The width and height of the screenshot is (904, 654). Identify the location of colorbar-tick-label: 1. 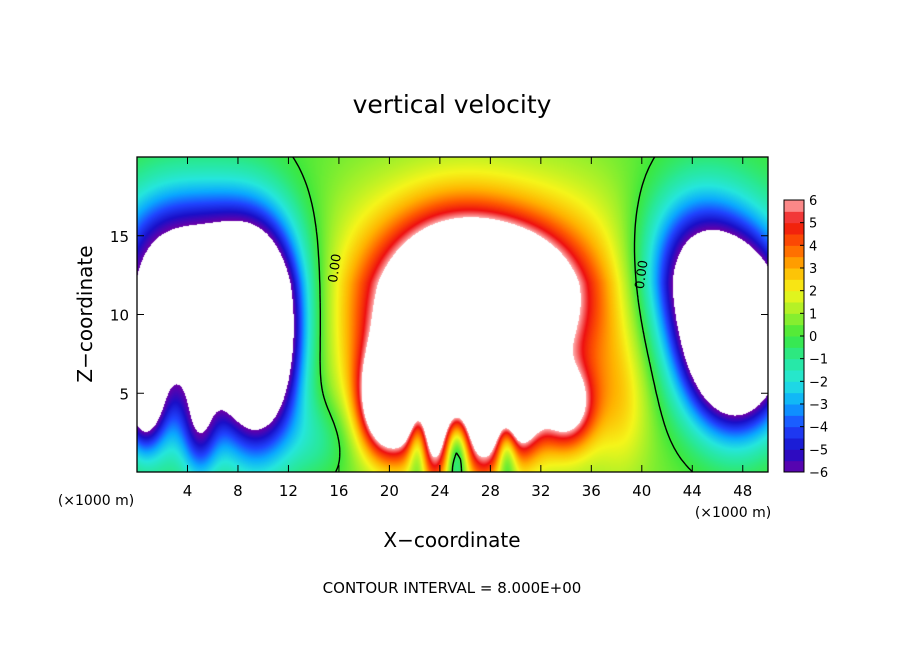
(813, 314).